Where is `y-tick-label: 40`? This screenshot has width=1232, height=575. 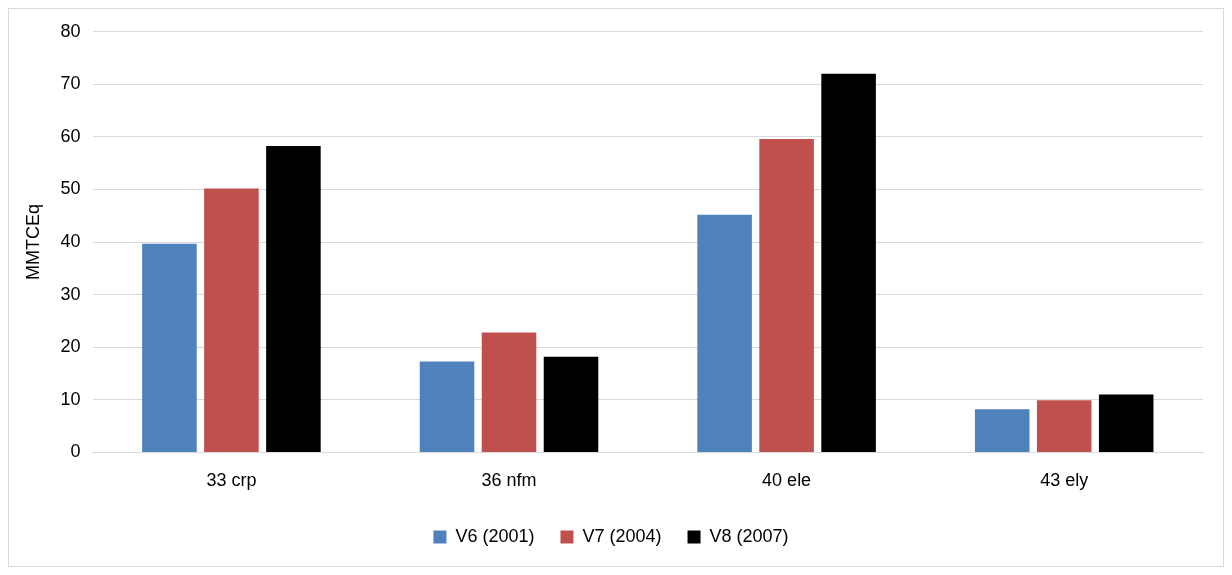 y-tick-label: 40 is located at coordinates (70, 241).